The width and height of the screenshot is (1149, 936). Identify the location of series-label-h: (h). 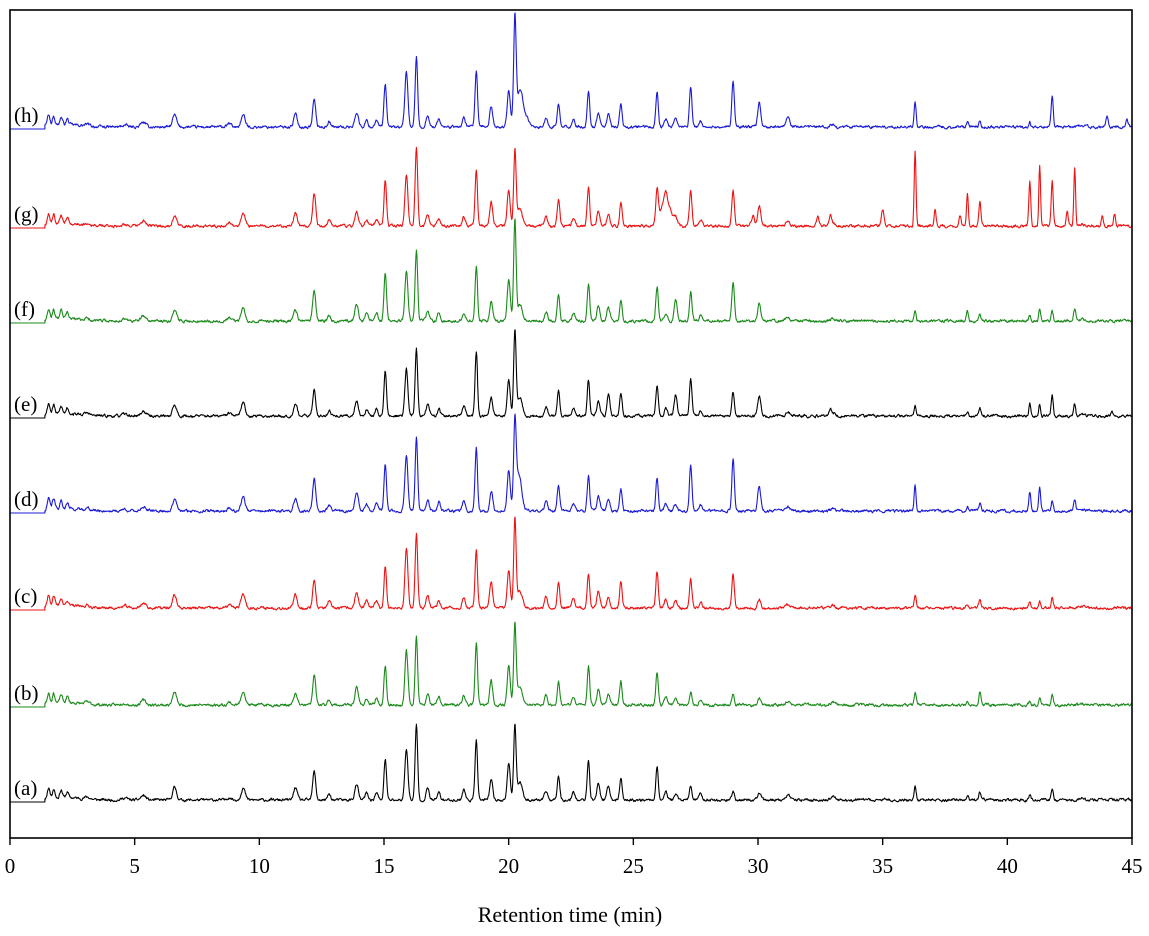
(26, 115).